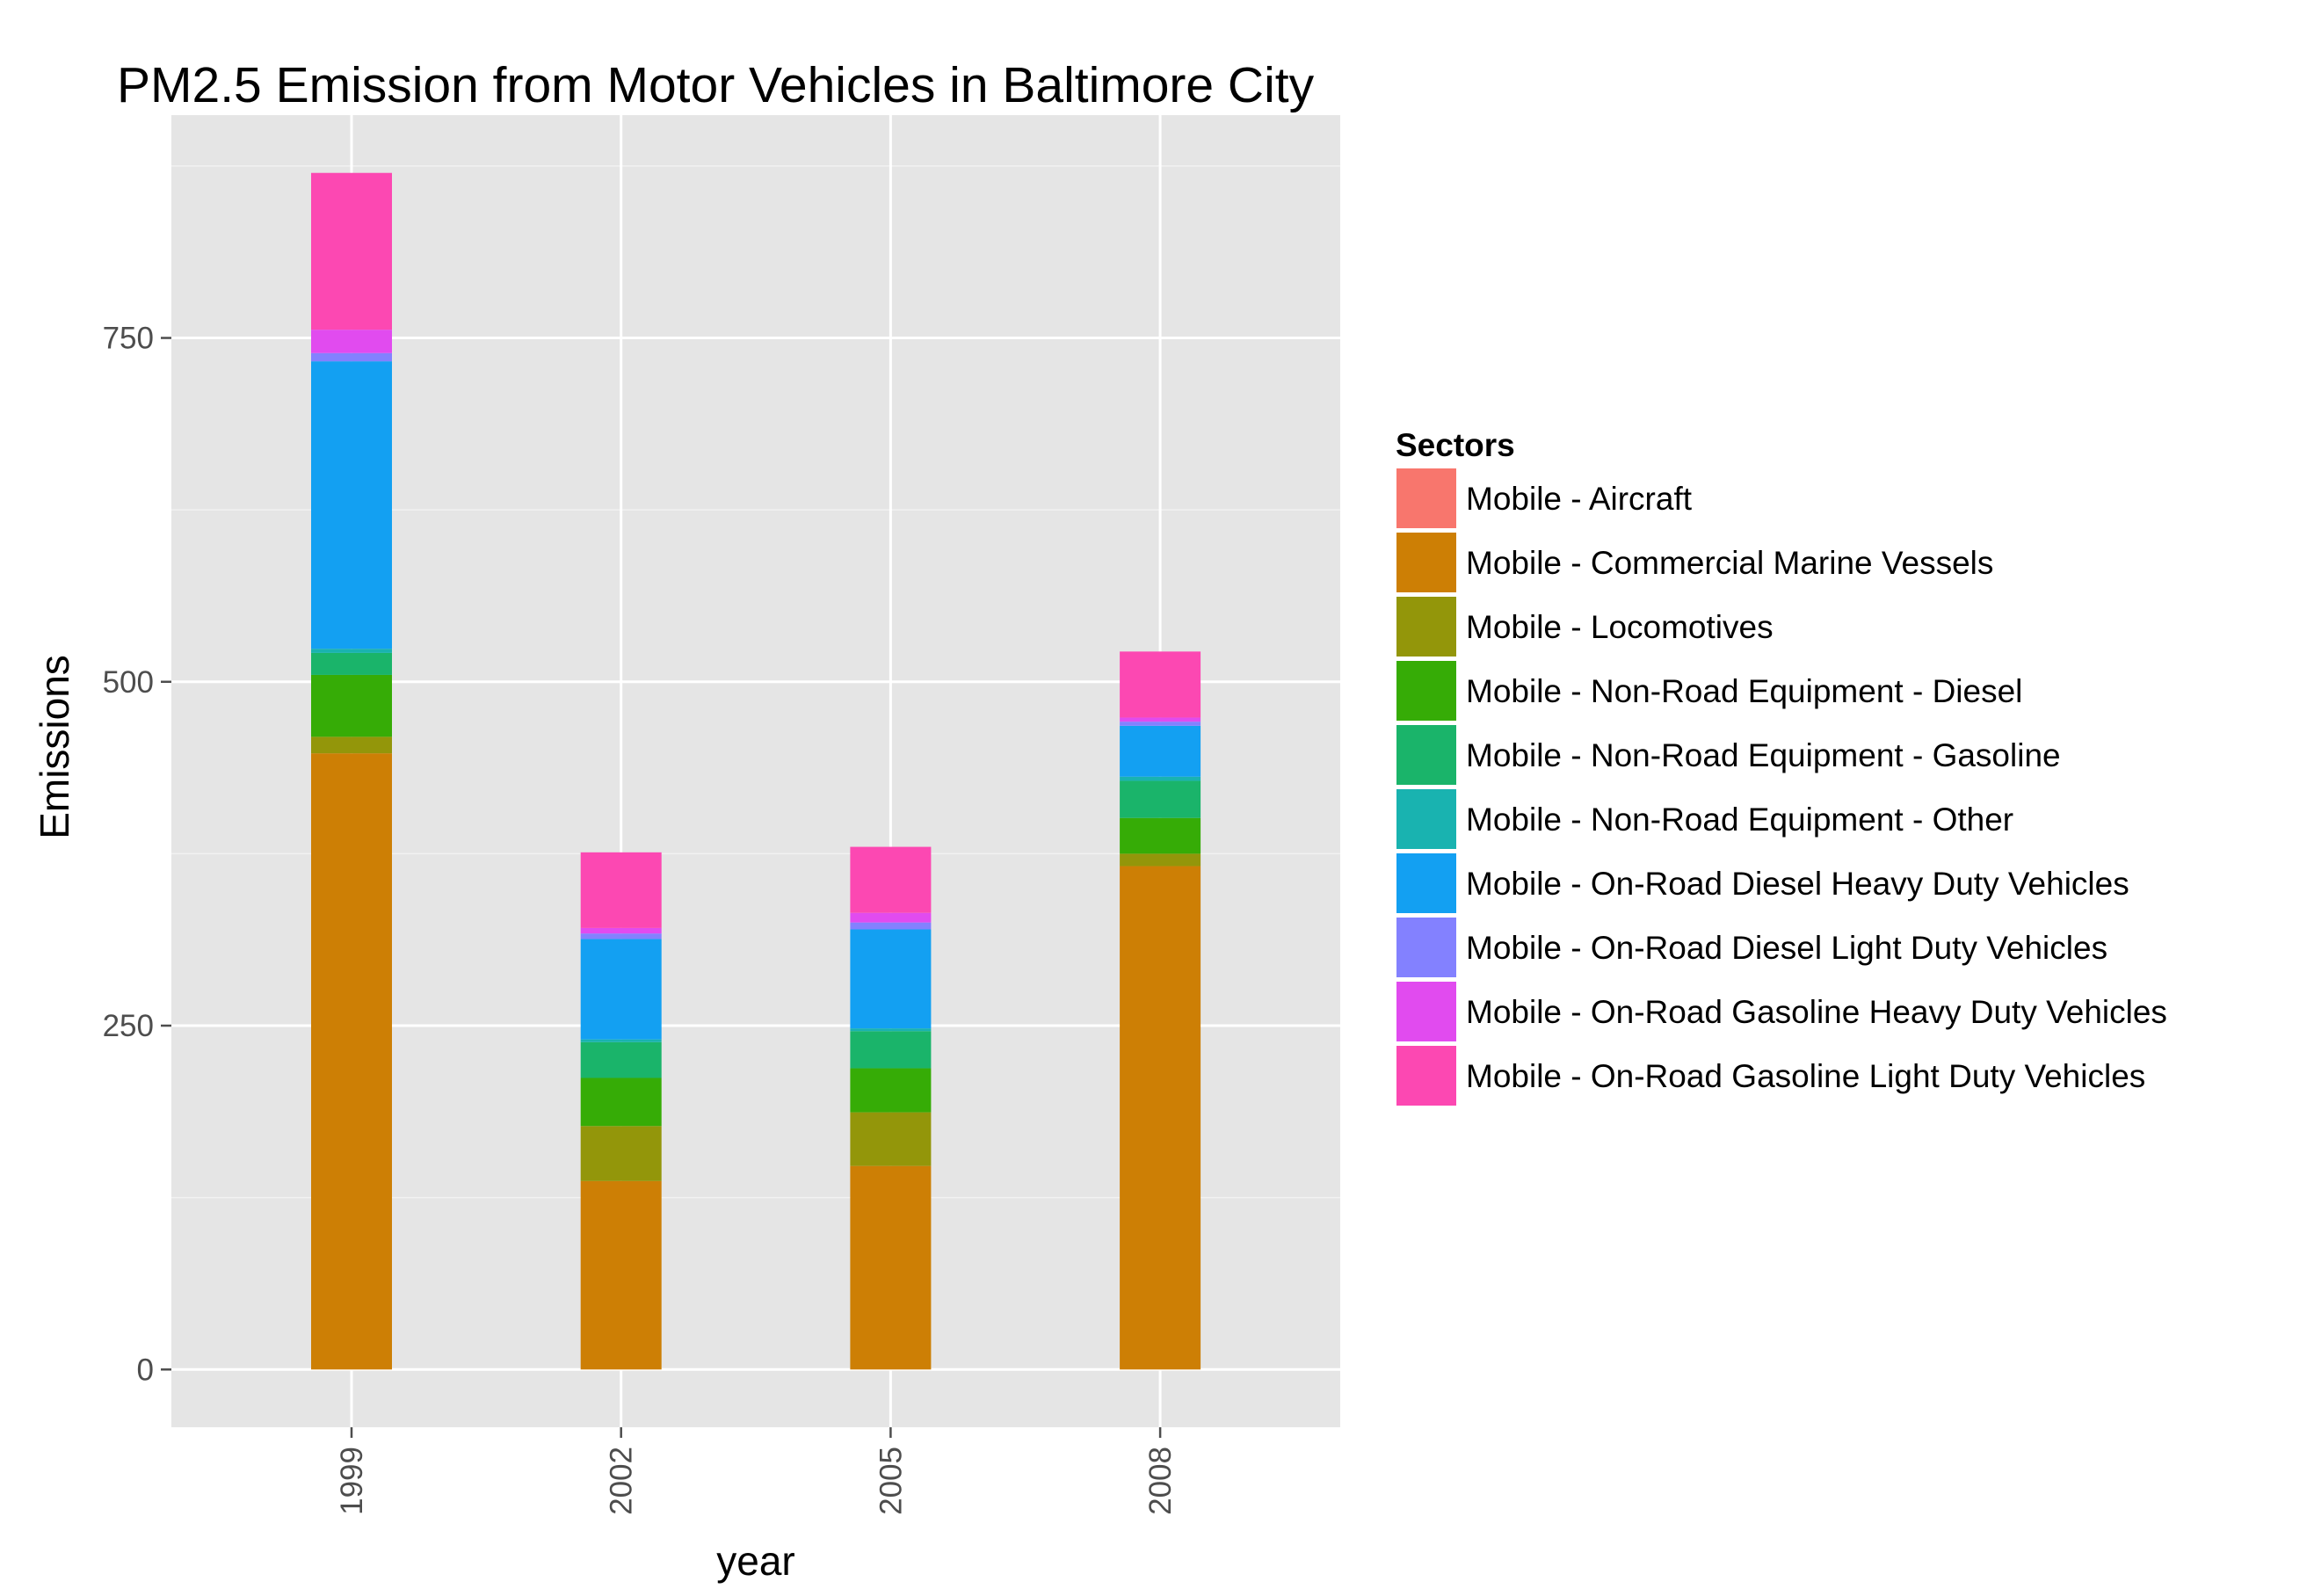 This screenshot has height=1596, width=2314. Describe the element at coordinates (757, 1471) in the screenshot. I see `x-axis: 1999 2002 2005 2008` at that location.